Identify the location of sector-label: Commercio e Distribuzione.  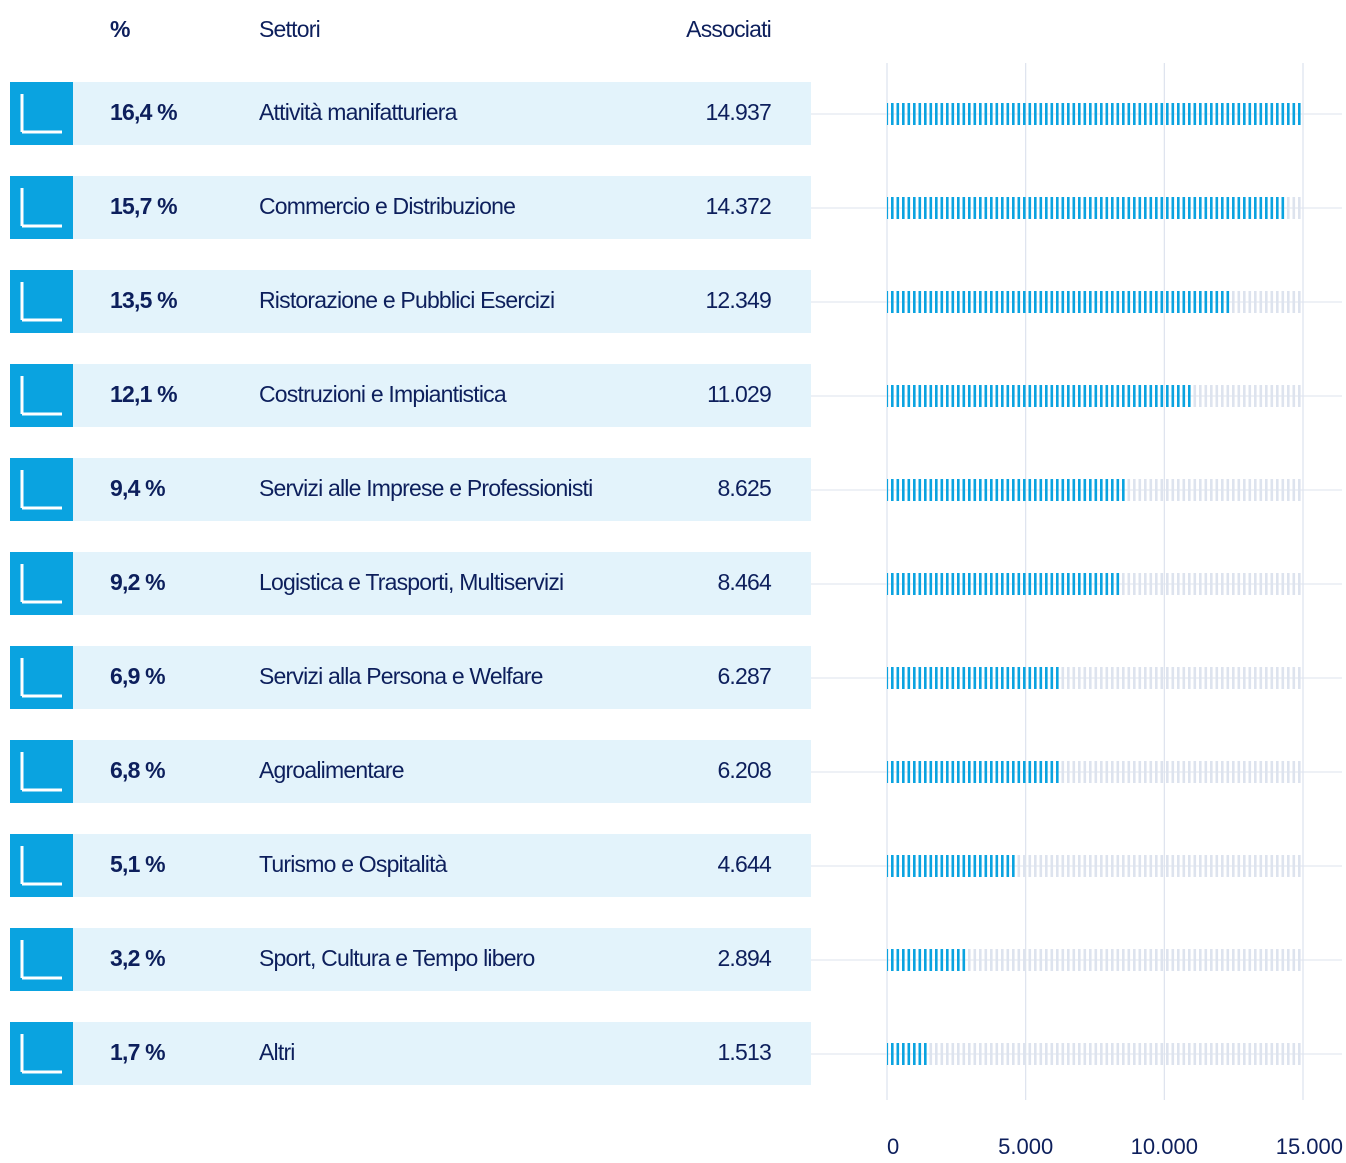
(387, 206).